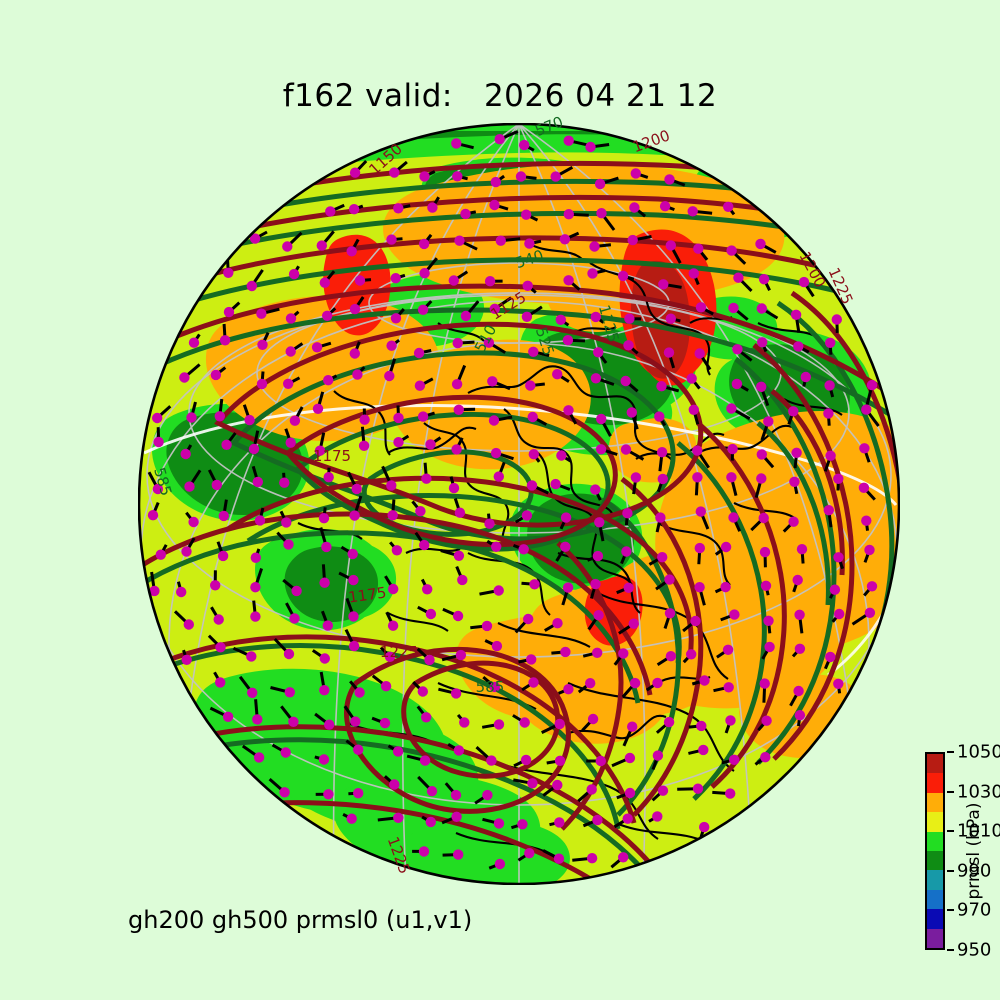 Image resolution: width=1000 pixels, height=1000 pixels. Describe the element at coordinates (978, 851) in the screenshot. I see `colorbar-tick-labels: 1050 1030 1010 990 970 950` at that location.